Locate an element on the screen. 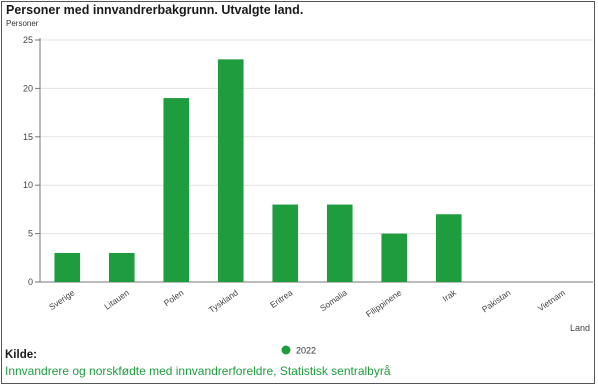 Image resolution: width=598 pixels, height=387 pixels. x-tick-label: Tyskland is located at coordinates (223, 301).